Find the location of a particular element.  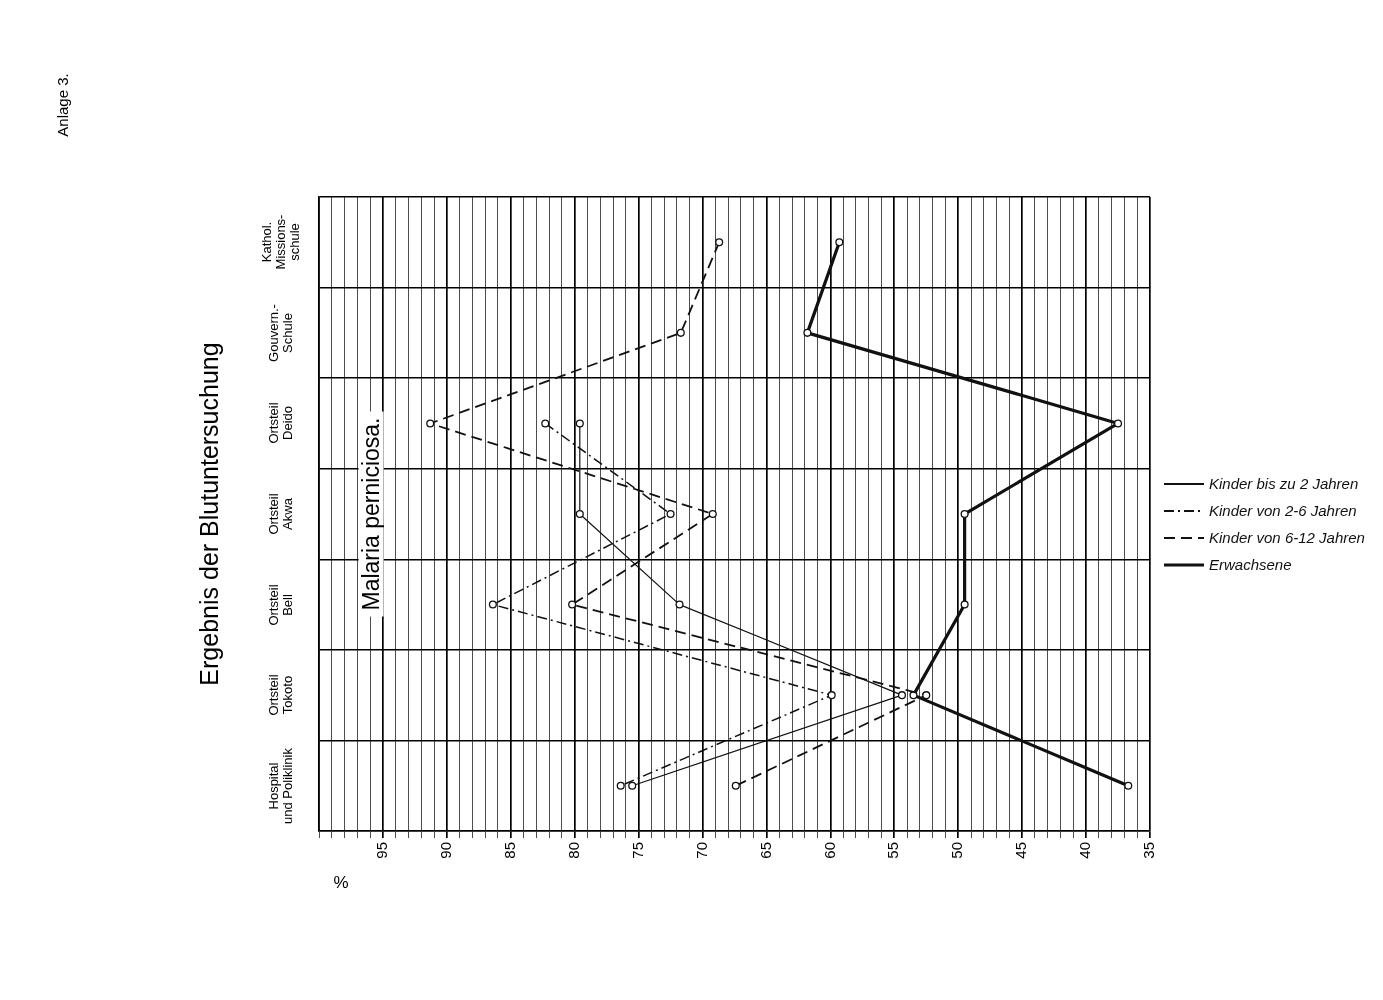

text: Malaria perniciosa. is located at coordinates (370, 514).